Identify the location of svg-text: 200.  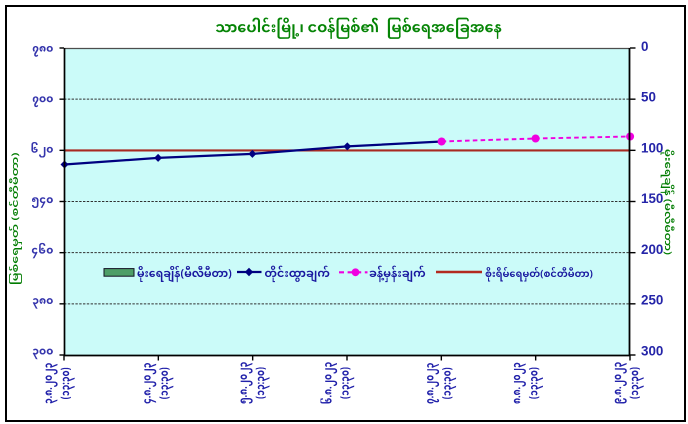
(652, 249).